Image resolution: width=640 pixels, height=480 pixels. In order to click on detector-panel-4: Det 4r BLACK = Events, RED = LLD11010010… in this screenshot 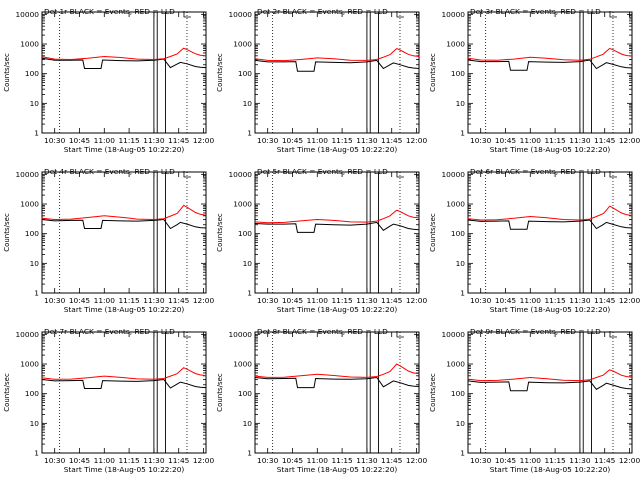, I will do `click(108, 240)`.